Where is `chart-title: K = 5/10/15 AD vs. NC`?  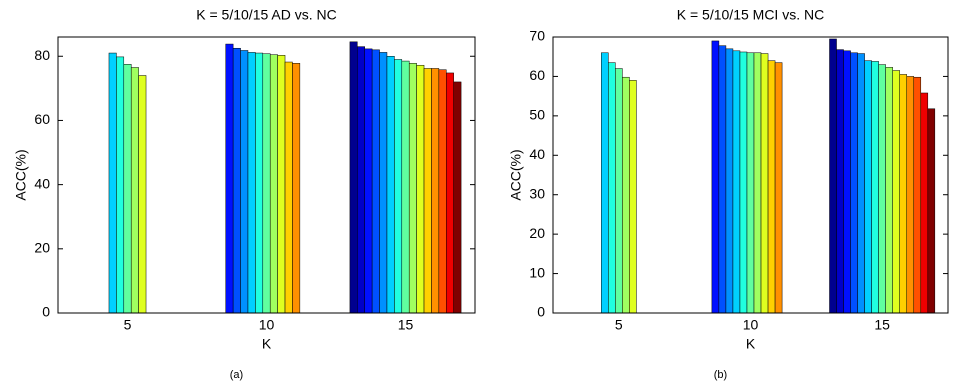
chart-title: K = 5/10/15 AD vs. NC is located at coordinates (266, 15).